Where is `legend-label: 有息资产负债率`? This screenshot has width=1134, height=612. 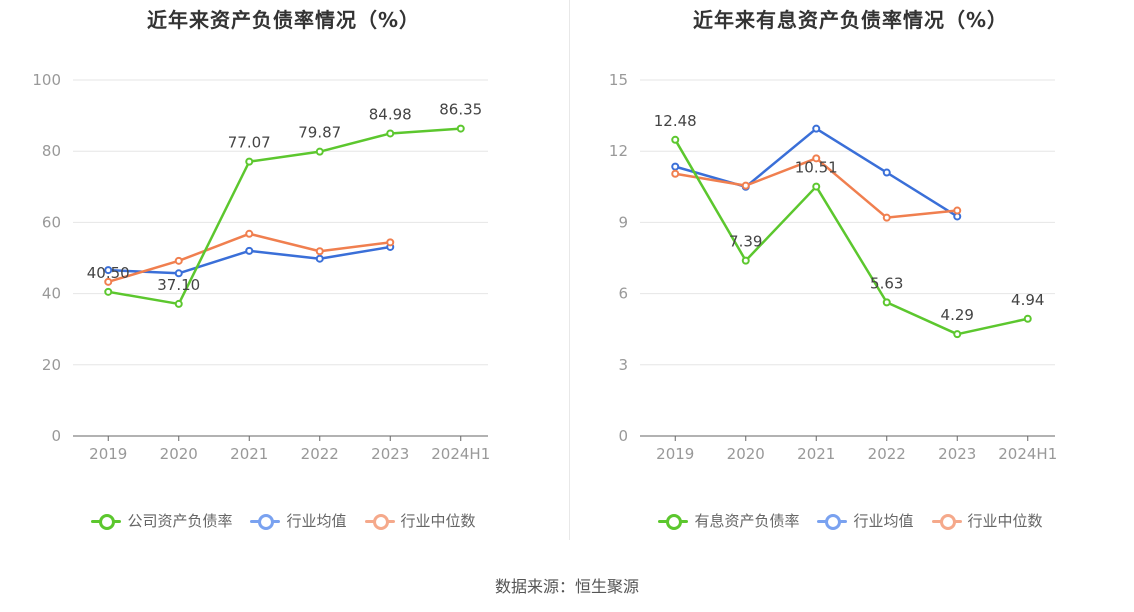 legend-label: 有息资产负债率 is located at coordinates (747, 521).